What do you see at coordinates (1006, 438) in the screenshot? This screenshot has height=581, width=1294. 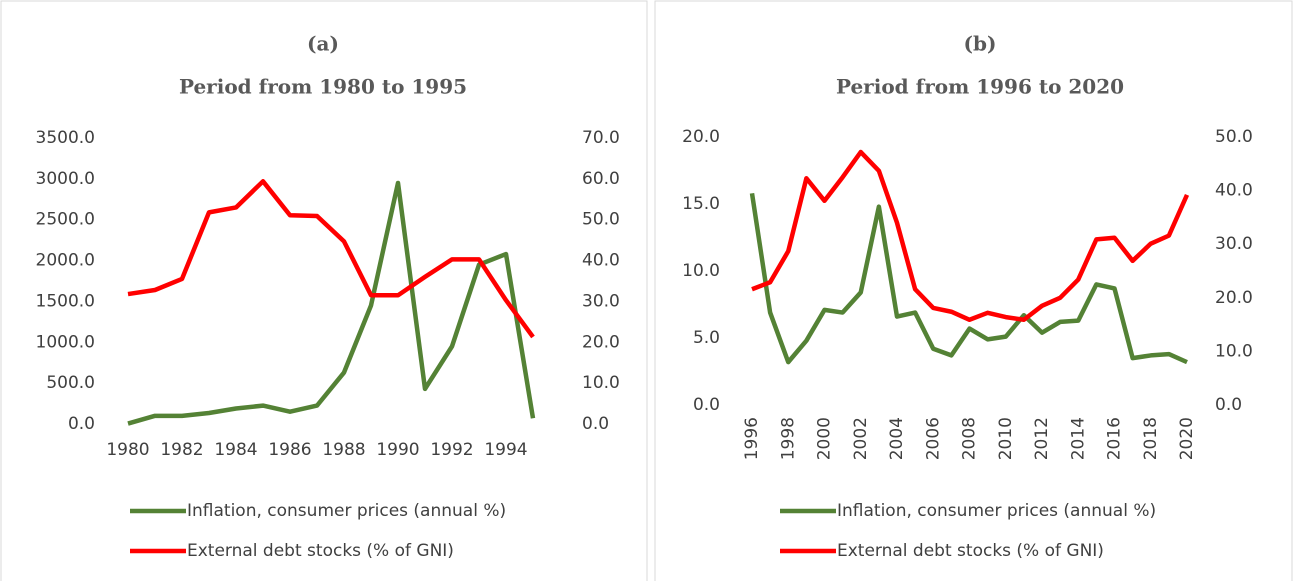 I see `x-tick-label: 2010` at bounding box center [1006, 438].